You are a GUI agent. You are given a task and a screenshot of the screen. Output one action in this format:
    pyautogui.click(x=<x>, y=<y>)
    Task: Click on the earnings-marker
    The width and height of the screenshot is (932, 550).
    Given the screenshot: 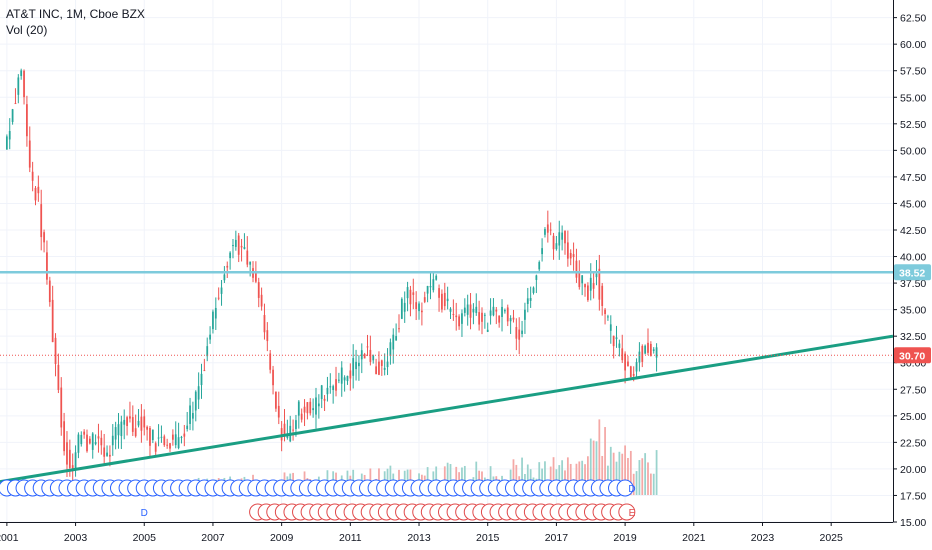 What is the action you would take?
    pyautogui.click(x=627, y=512)
    